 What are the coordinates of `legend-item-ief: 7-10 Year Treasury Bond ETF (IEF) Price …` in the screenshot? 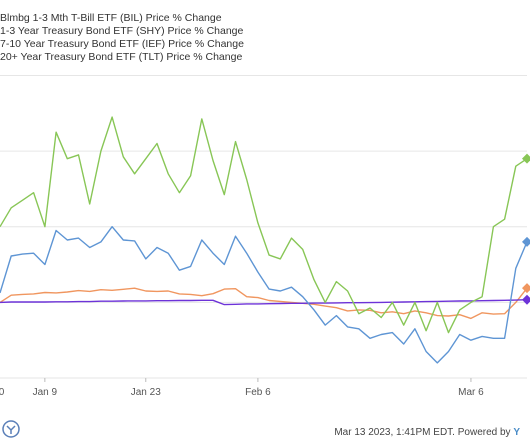 It's located at (122, 44).